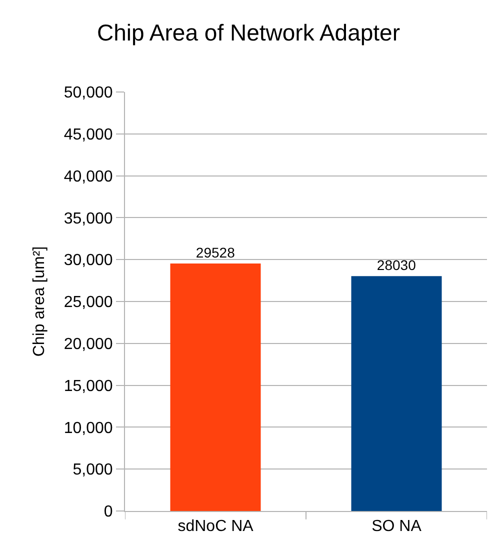  Describe the element at coordinates (39, 301) in the screenshot. I see `y-axis-title: Chip area [um²]` at that location.